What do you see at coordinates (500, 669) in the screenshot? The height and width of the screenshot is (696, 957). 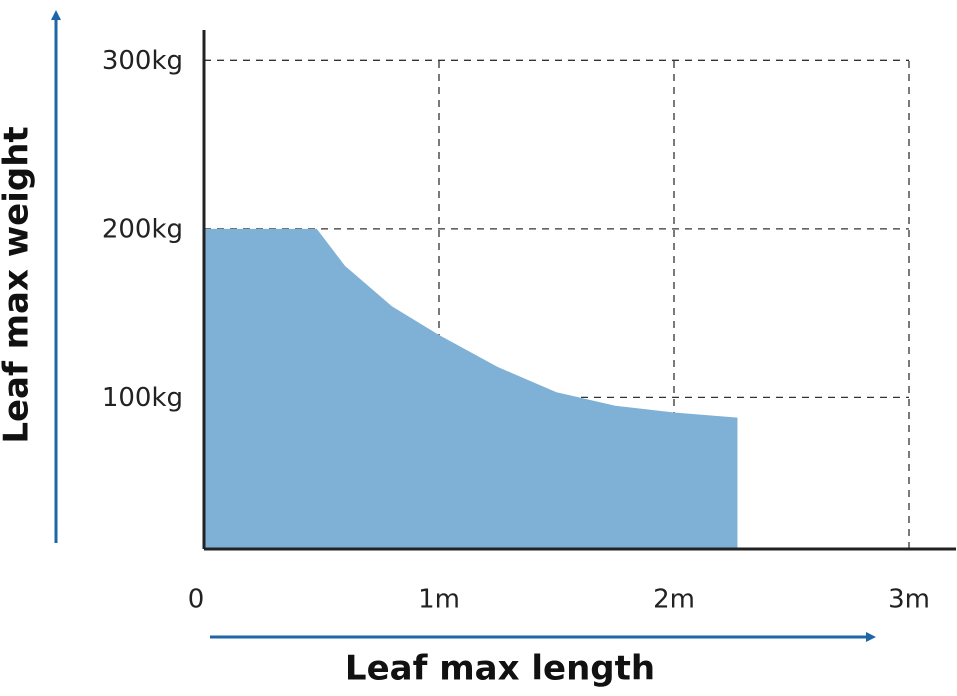 I see `x-axis-title: Leaf max length` at bounding box center [500, 669].